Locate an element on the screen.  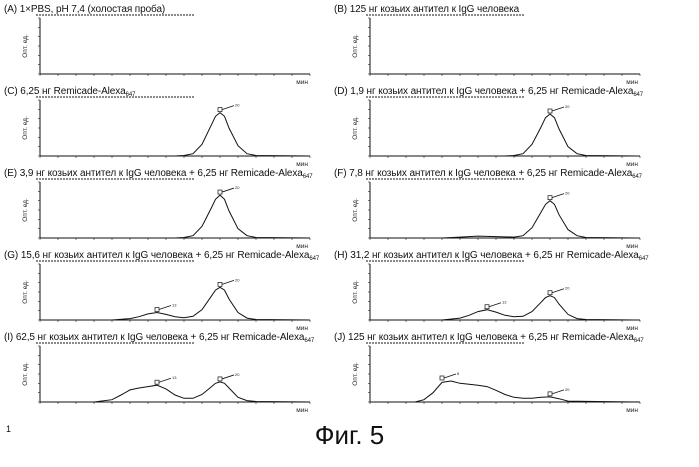
chart-svg: Опт. ед. мин 8 20 is located at coordinates (496, 378).